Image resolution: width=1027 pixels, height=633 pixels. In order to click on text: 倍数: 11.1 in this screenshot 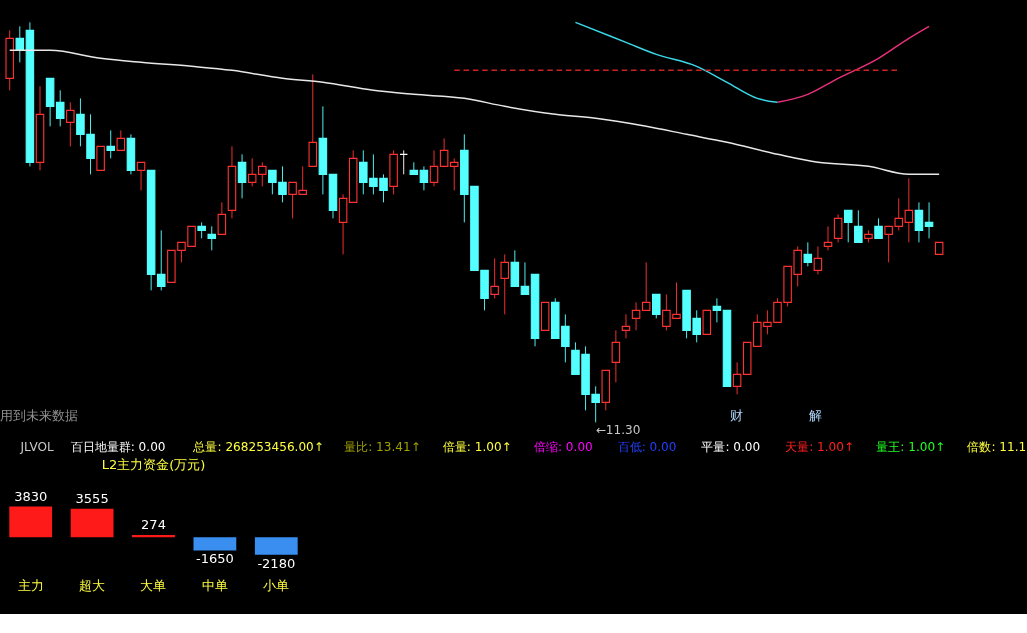, I will do `click(997, 447)`.